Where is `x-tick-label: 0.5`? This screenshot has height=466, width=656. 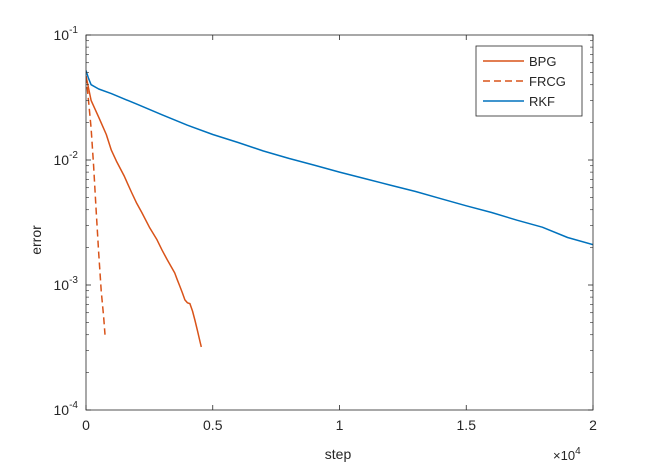 x-tick-label: 0.5 is located at coordinates (213, 425).